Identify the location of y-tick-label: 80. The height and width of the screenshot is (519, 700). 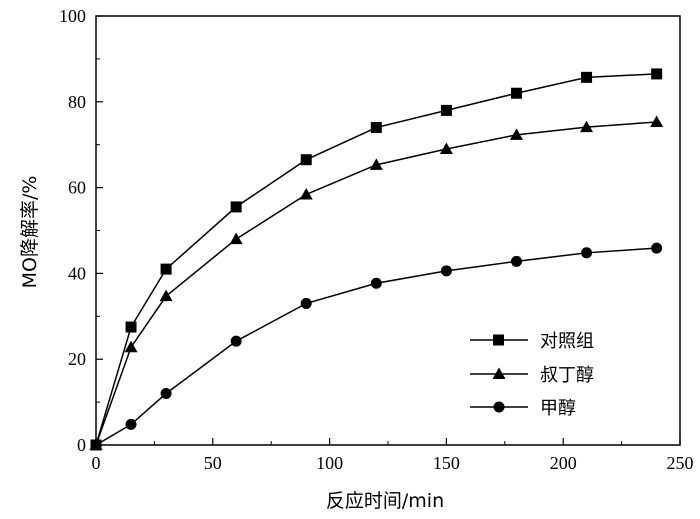
(77, 102).